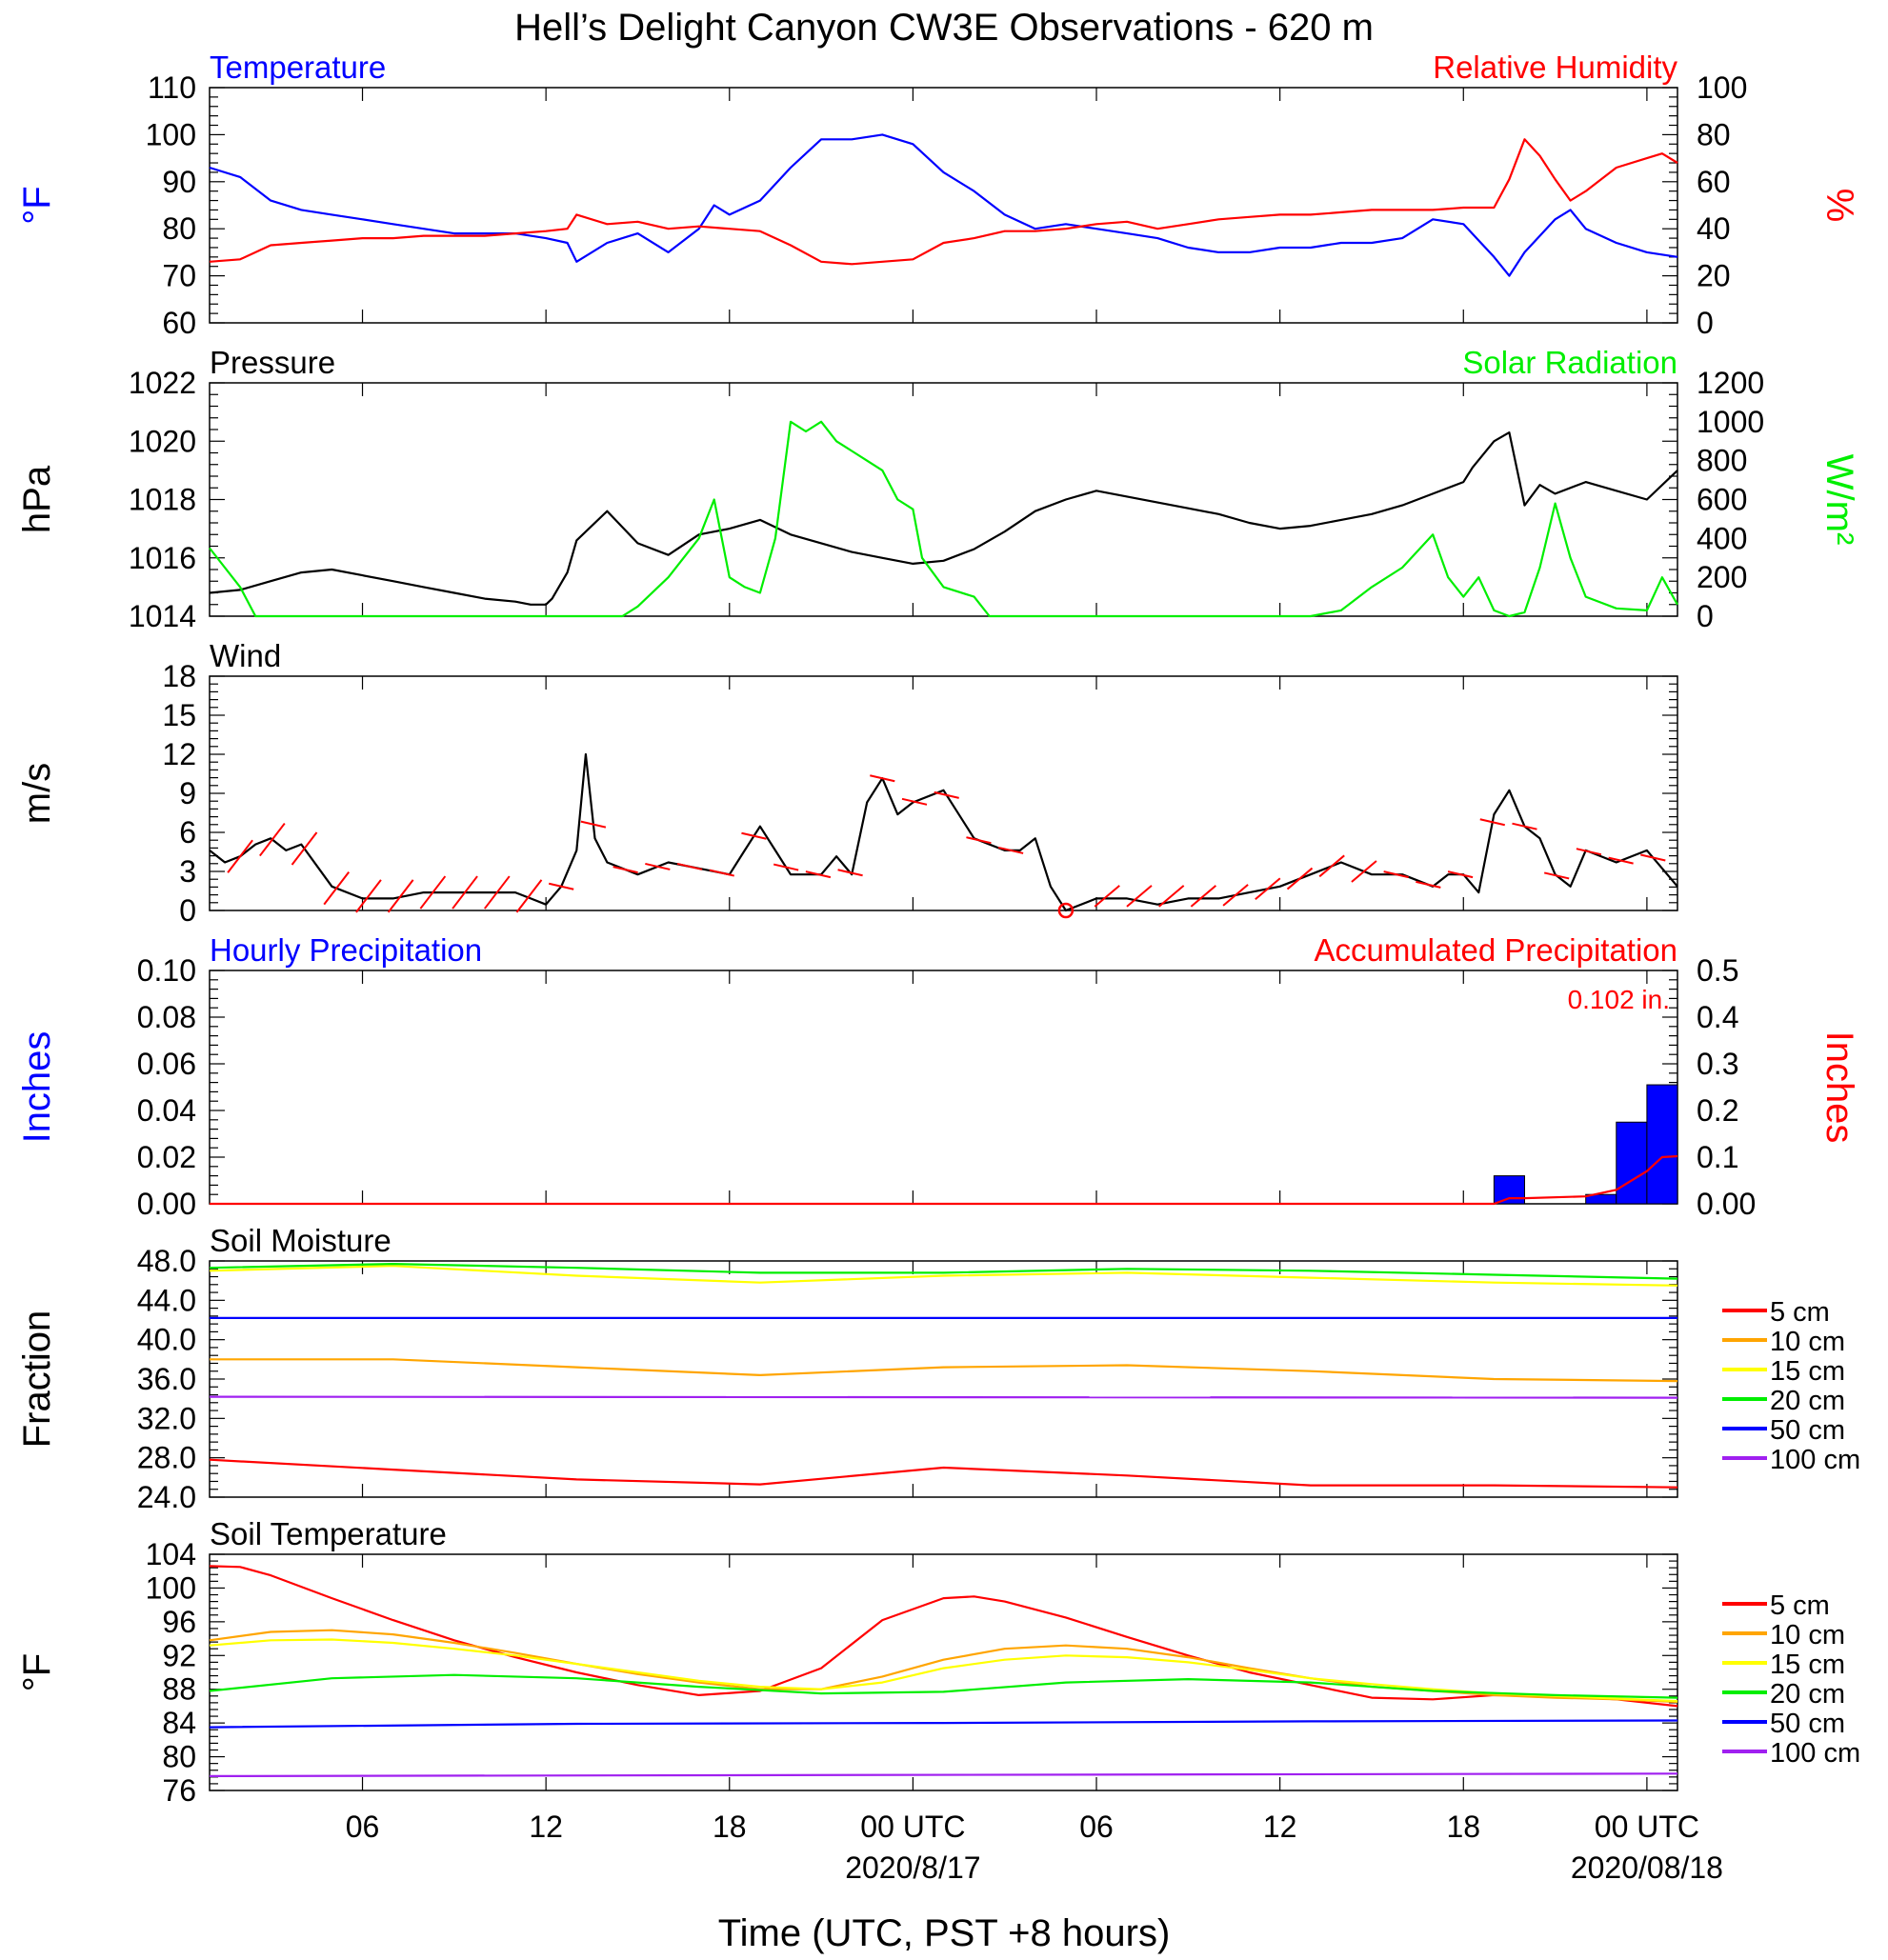 The width and height of the screenshot is (1888, 1960). Describe the element at coordinates (1619, 1000) in the screenshot. I see `accumulated-total-label: 0.102 in.` at that location.